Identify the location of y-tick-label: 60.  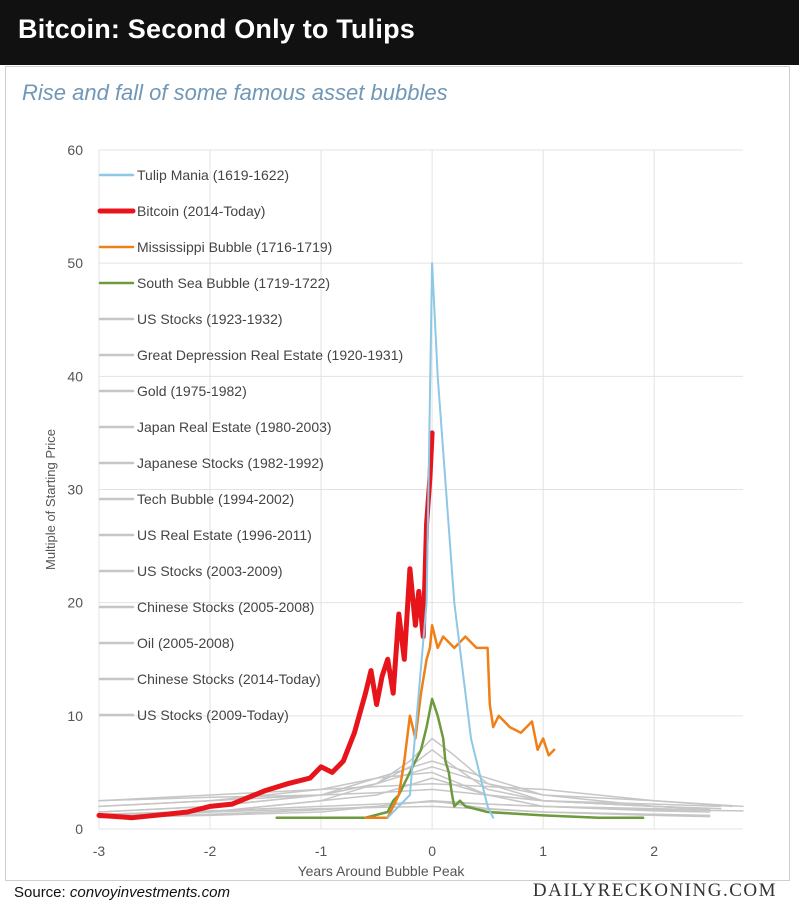
(75, 150).